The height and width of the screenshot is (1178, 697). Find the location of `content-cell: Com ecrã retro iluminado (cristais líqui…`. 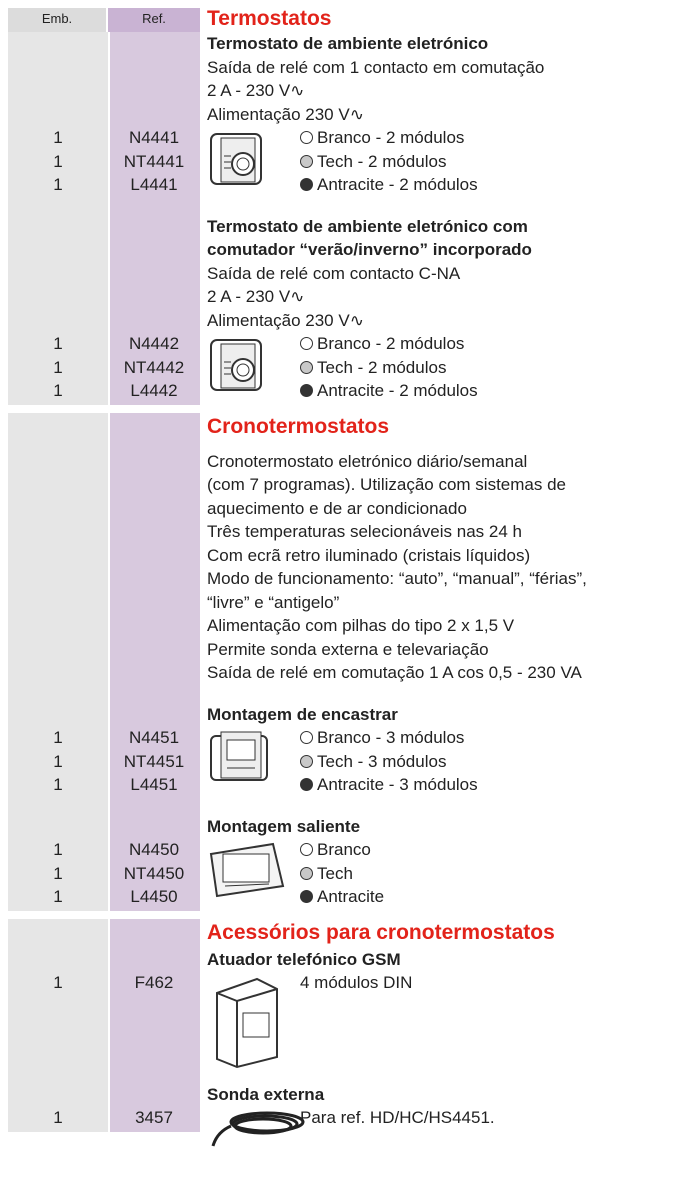

content-cell: Com ecrã retro iluminado (cristais líqui… is located at coordinates (448, 556).